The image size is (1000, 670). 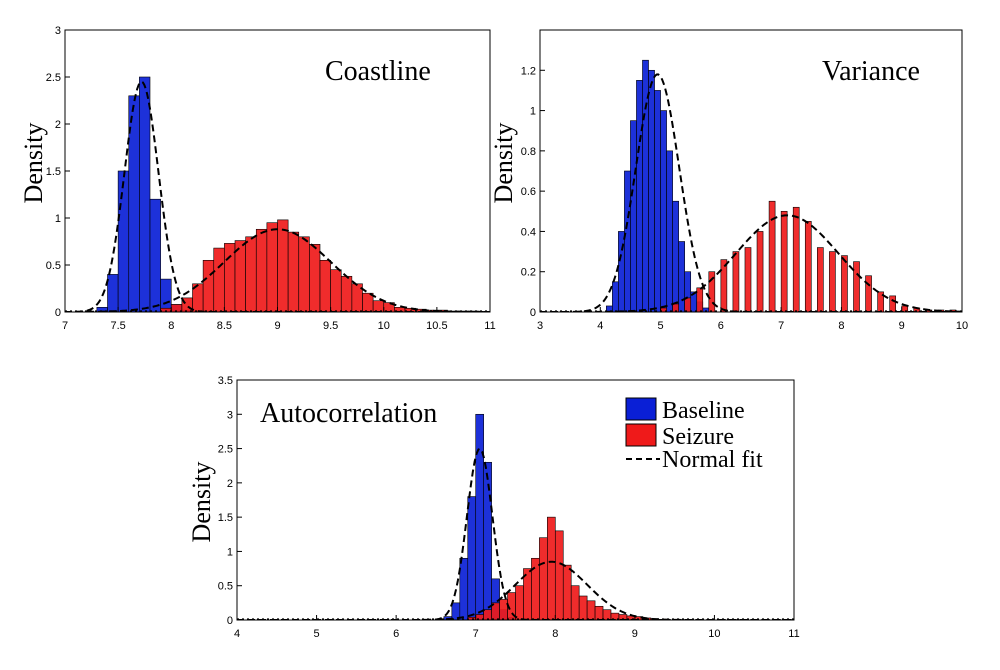 I want to click on x-tick-label: 3, so click(x=540, y=326).